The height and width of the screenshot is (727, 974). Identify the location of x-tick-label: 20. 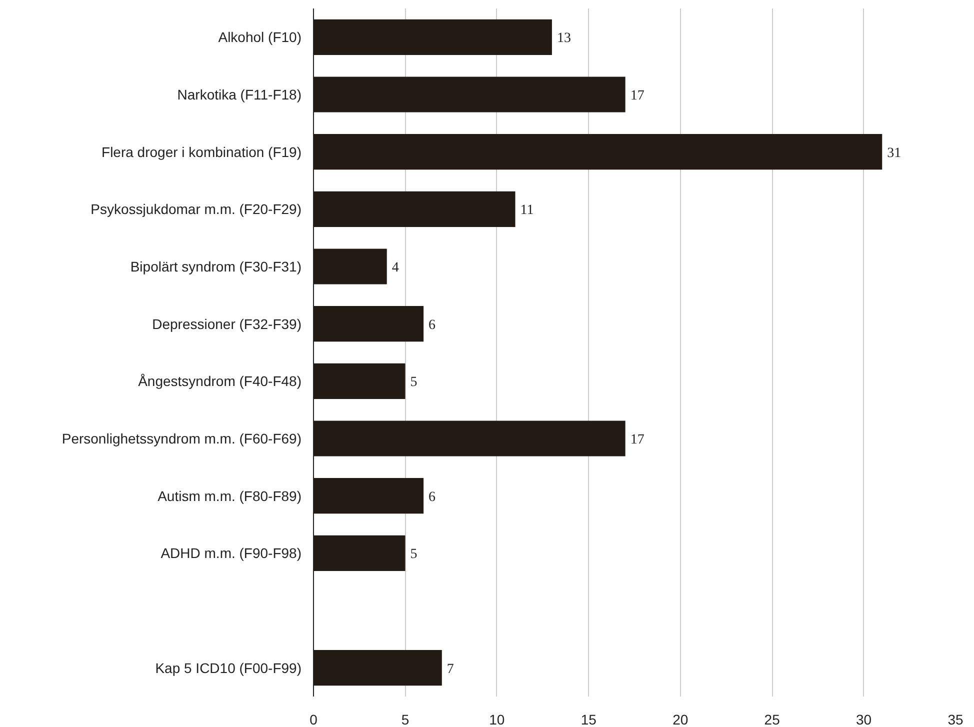
(680, 719).